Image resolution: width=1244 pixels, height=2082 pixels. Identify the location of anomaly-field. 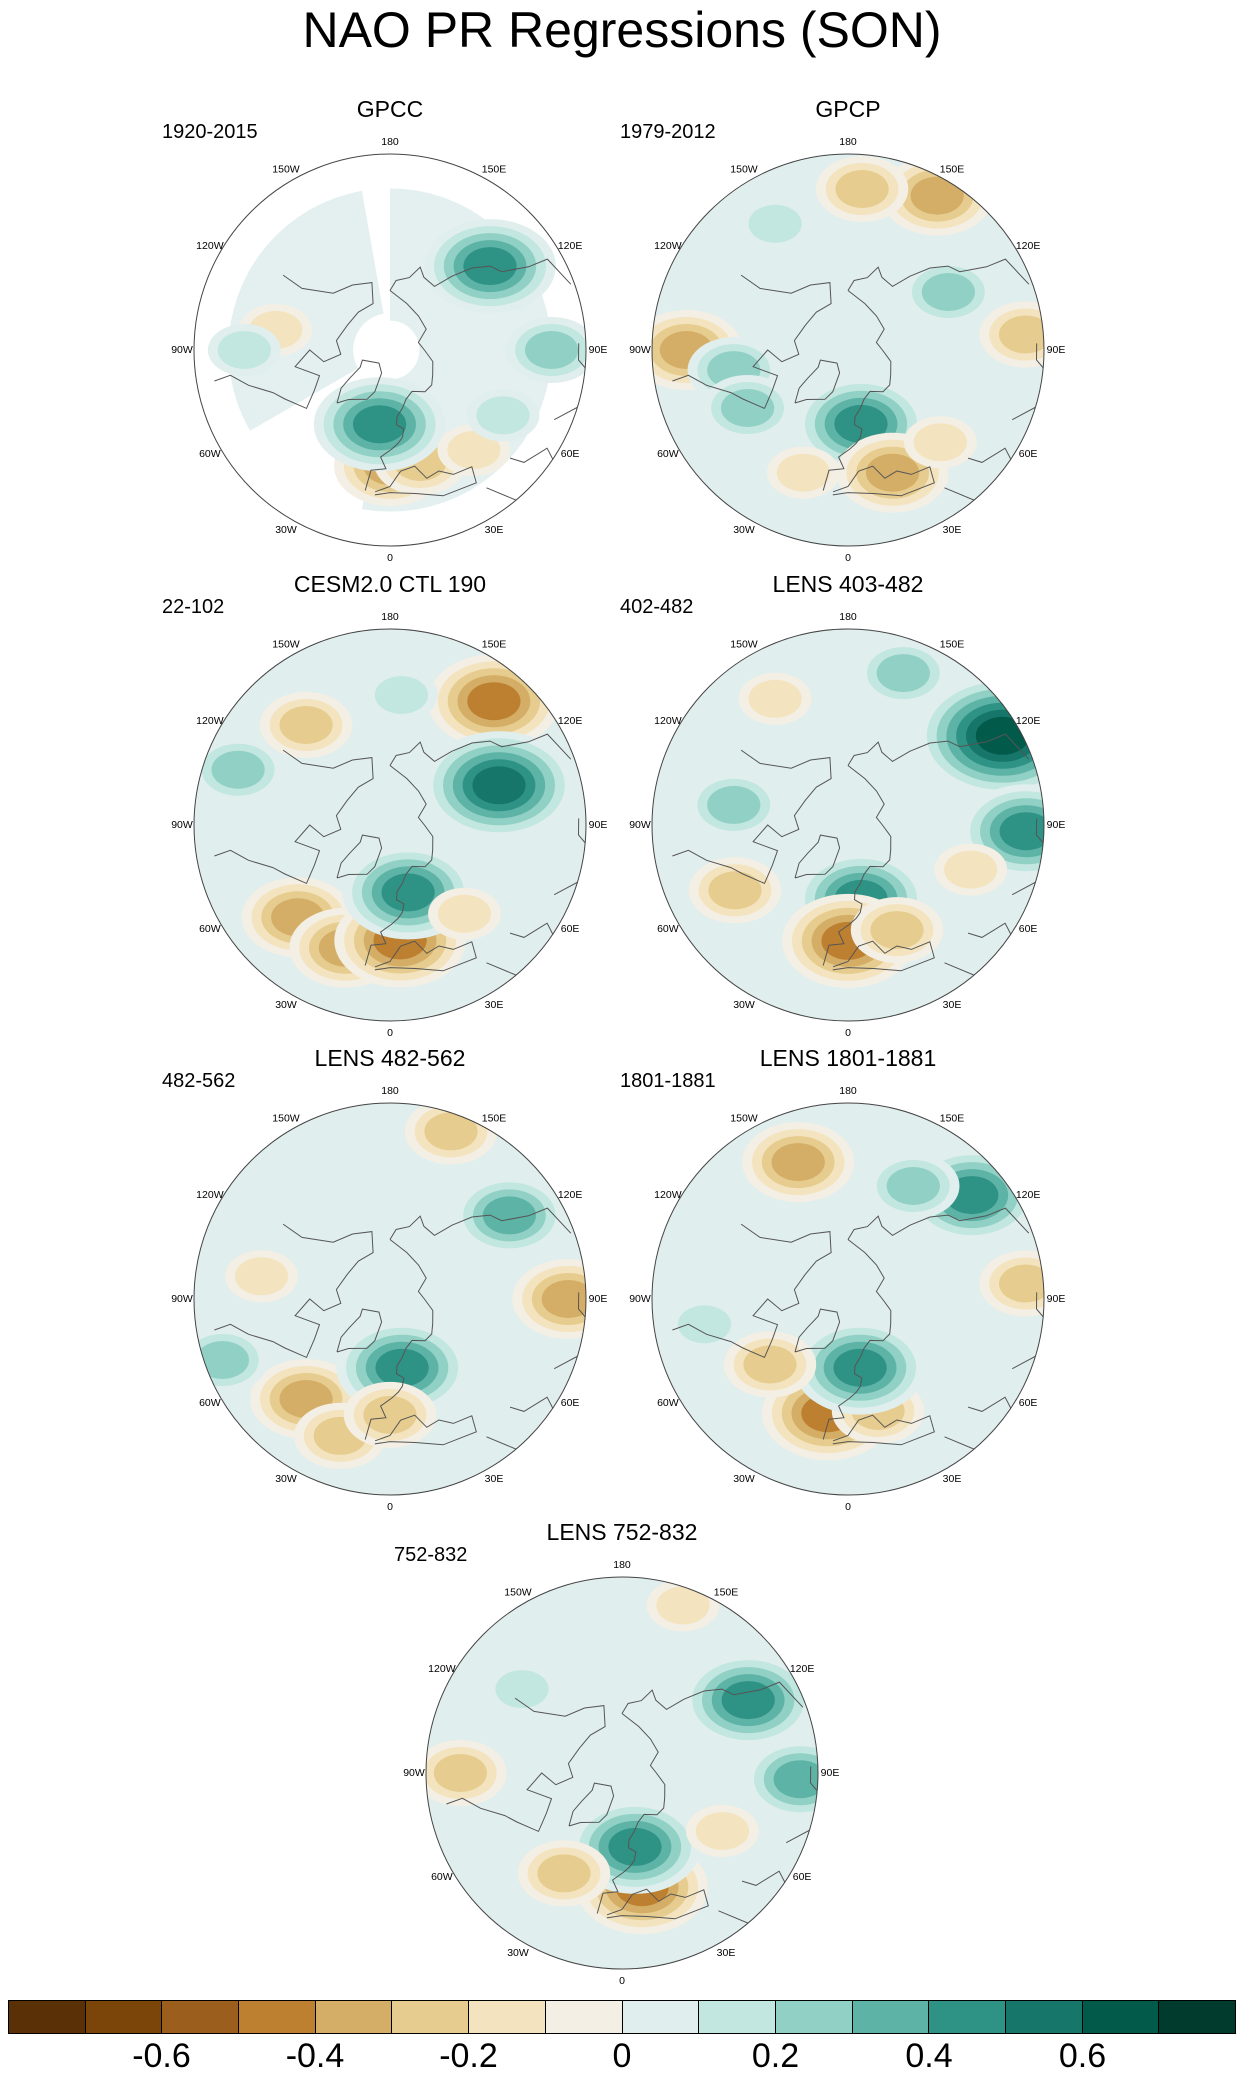
(856, 1291).